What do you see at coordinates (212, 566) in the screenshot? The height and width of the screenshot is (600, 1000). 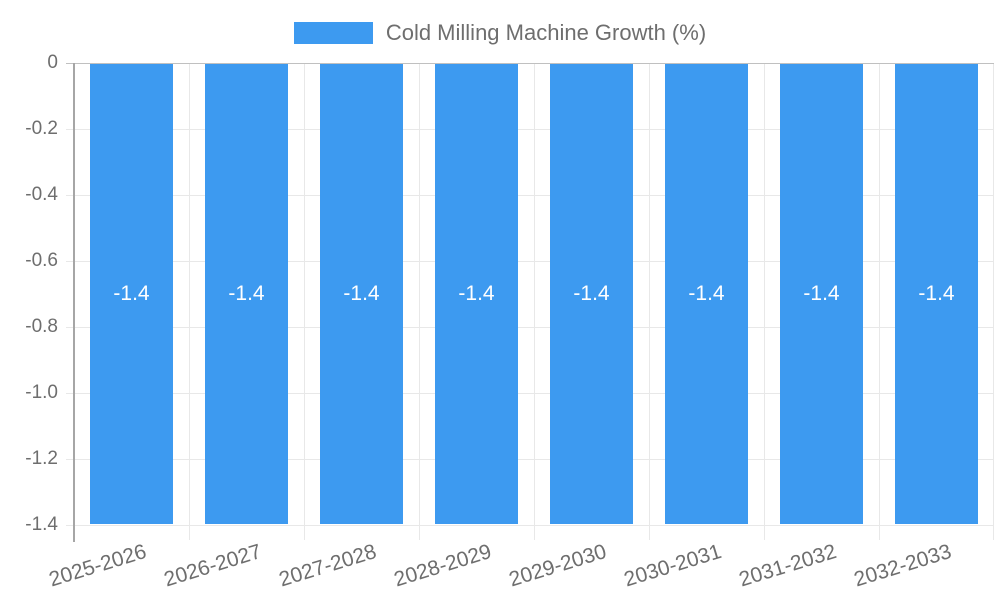 I see `x-tick-label: 2026-2027` at bounding box center [212, 566].